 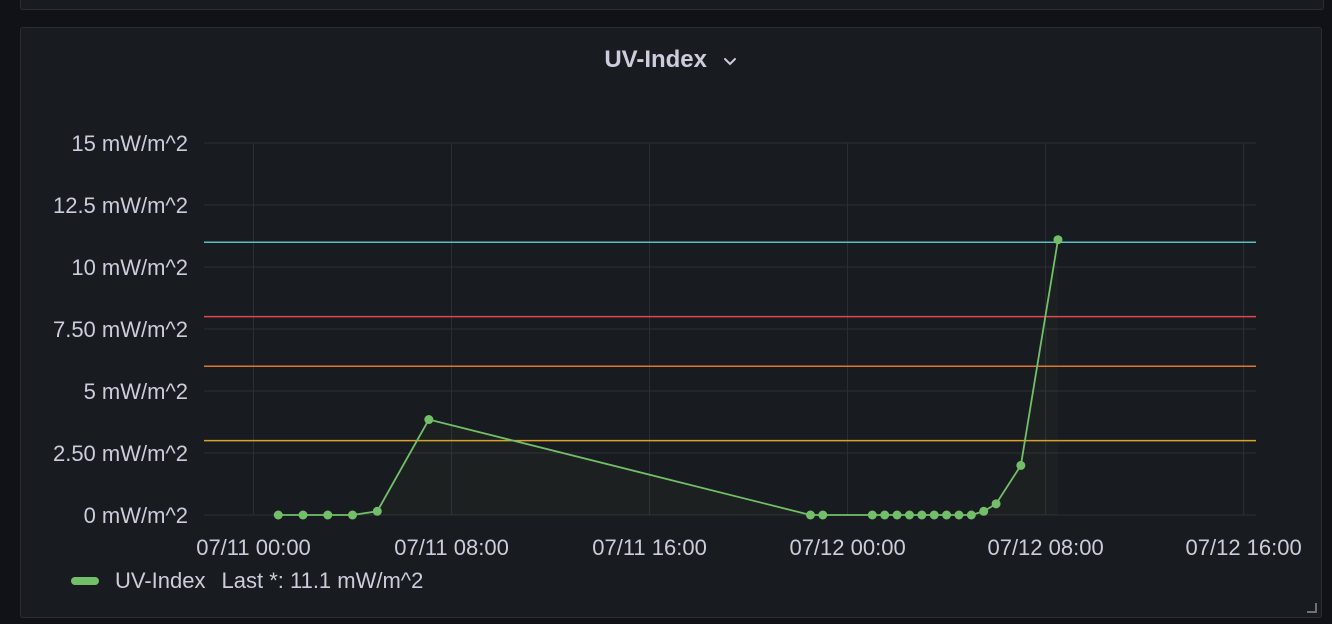 I want to click on chevron-down-icon, so click(x=730, y=61).